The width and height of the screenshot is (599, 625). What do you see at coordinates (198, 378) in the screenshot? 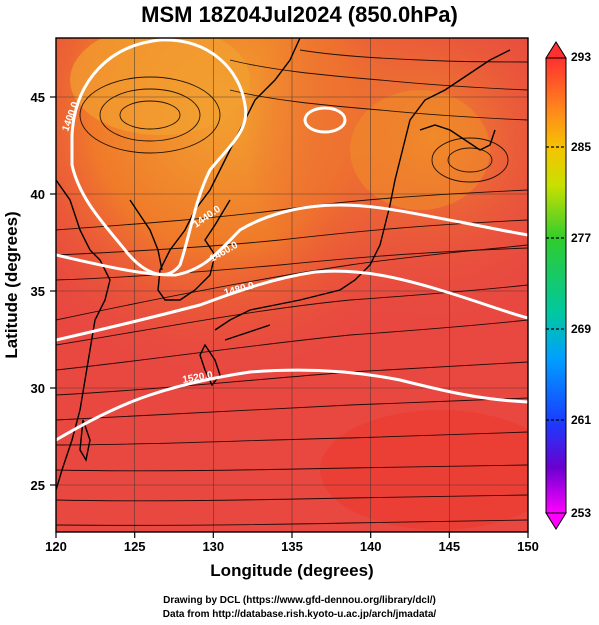
I see `contour-label: 1520.0` at bounding box center [198, 378].